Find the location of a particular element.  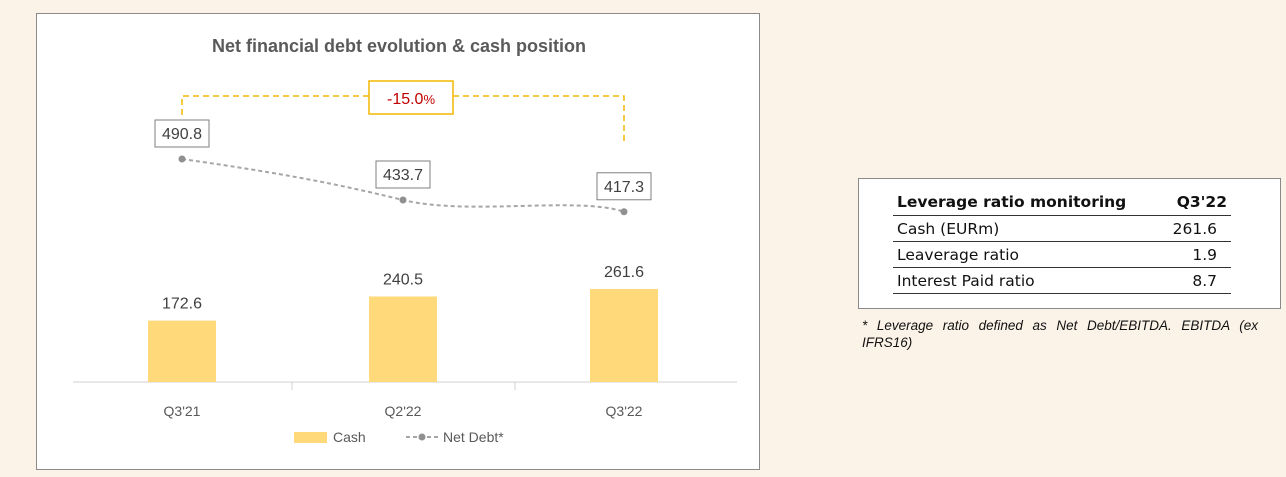

table-header-value: Q3'22 is located at coordinates (1195, 202).